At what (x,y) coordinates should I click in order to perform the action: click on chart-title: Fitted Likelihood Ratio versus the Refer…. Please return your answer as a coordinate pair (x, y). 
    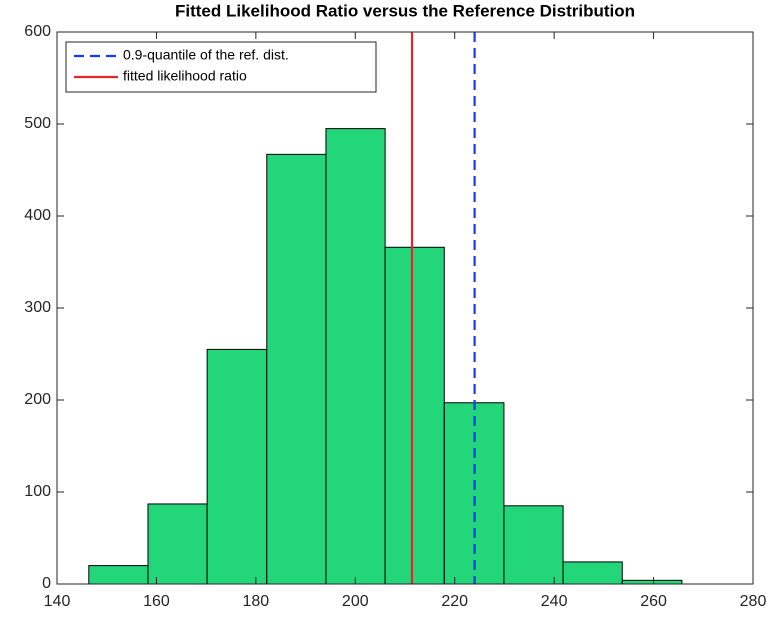
    Looking at the image, I should click on (405, 10).